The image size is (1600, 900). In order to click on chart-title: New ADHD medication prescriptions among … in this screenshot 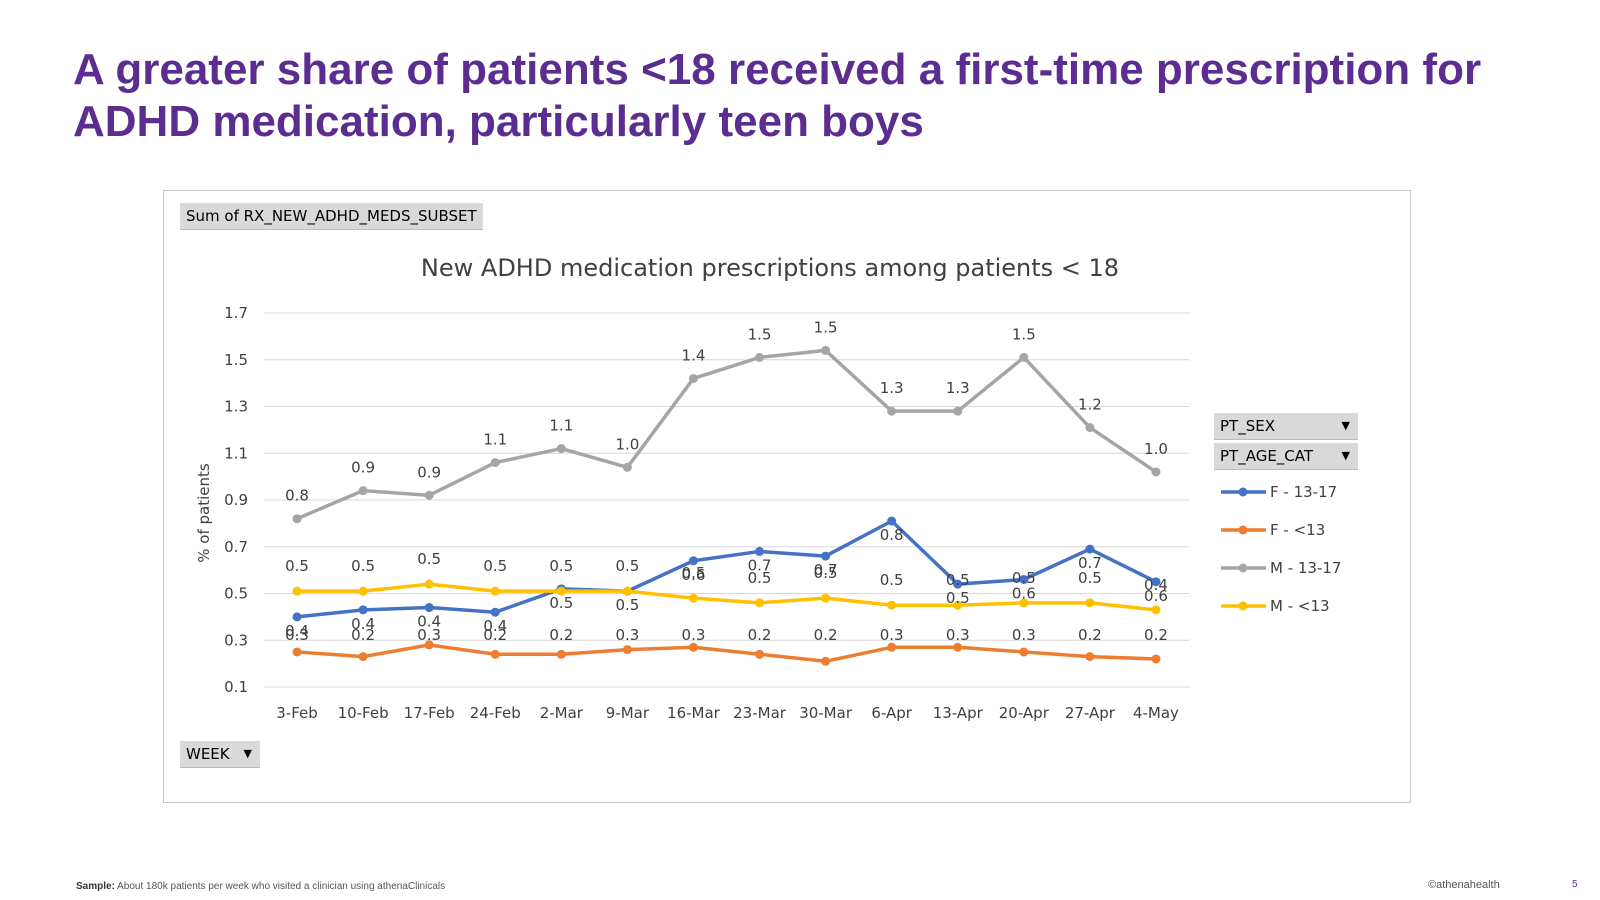, I will do `click(770, 268)`.